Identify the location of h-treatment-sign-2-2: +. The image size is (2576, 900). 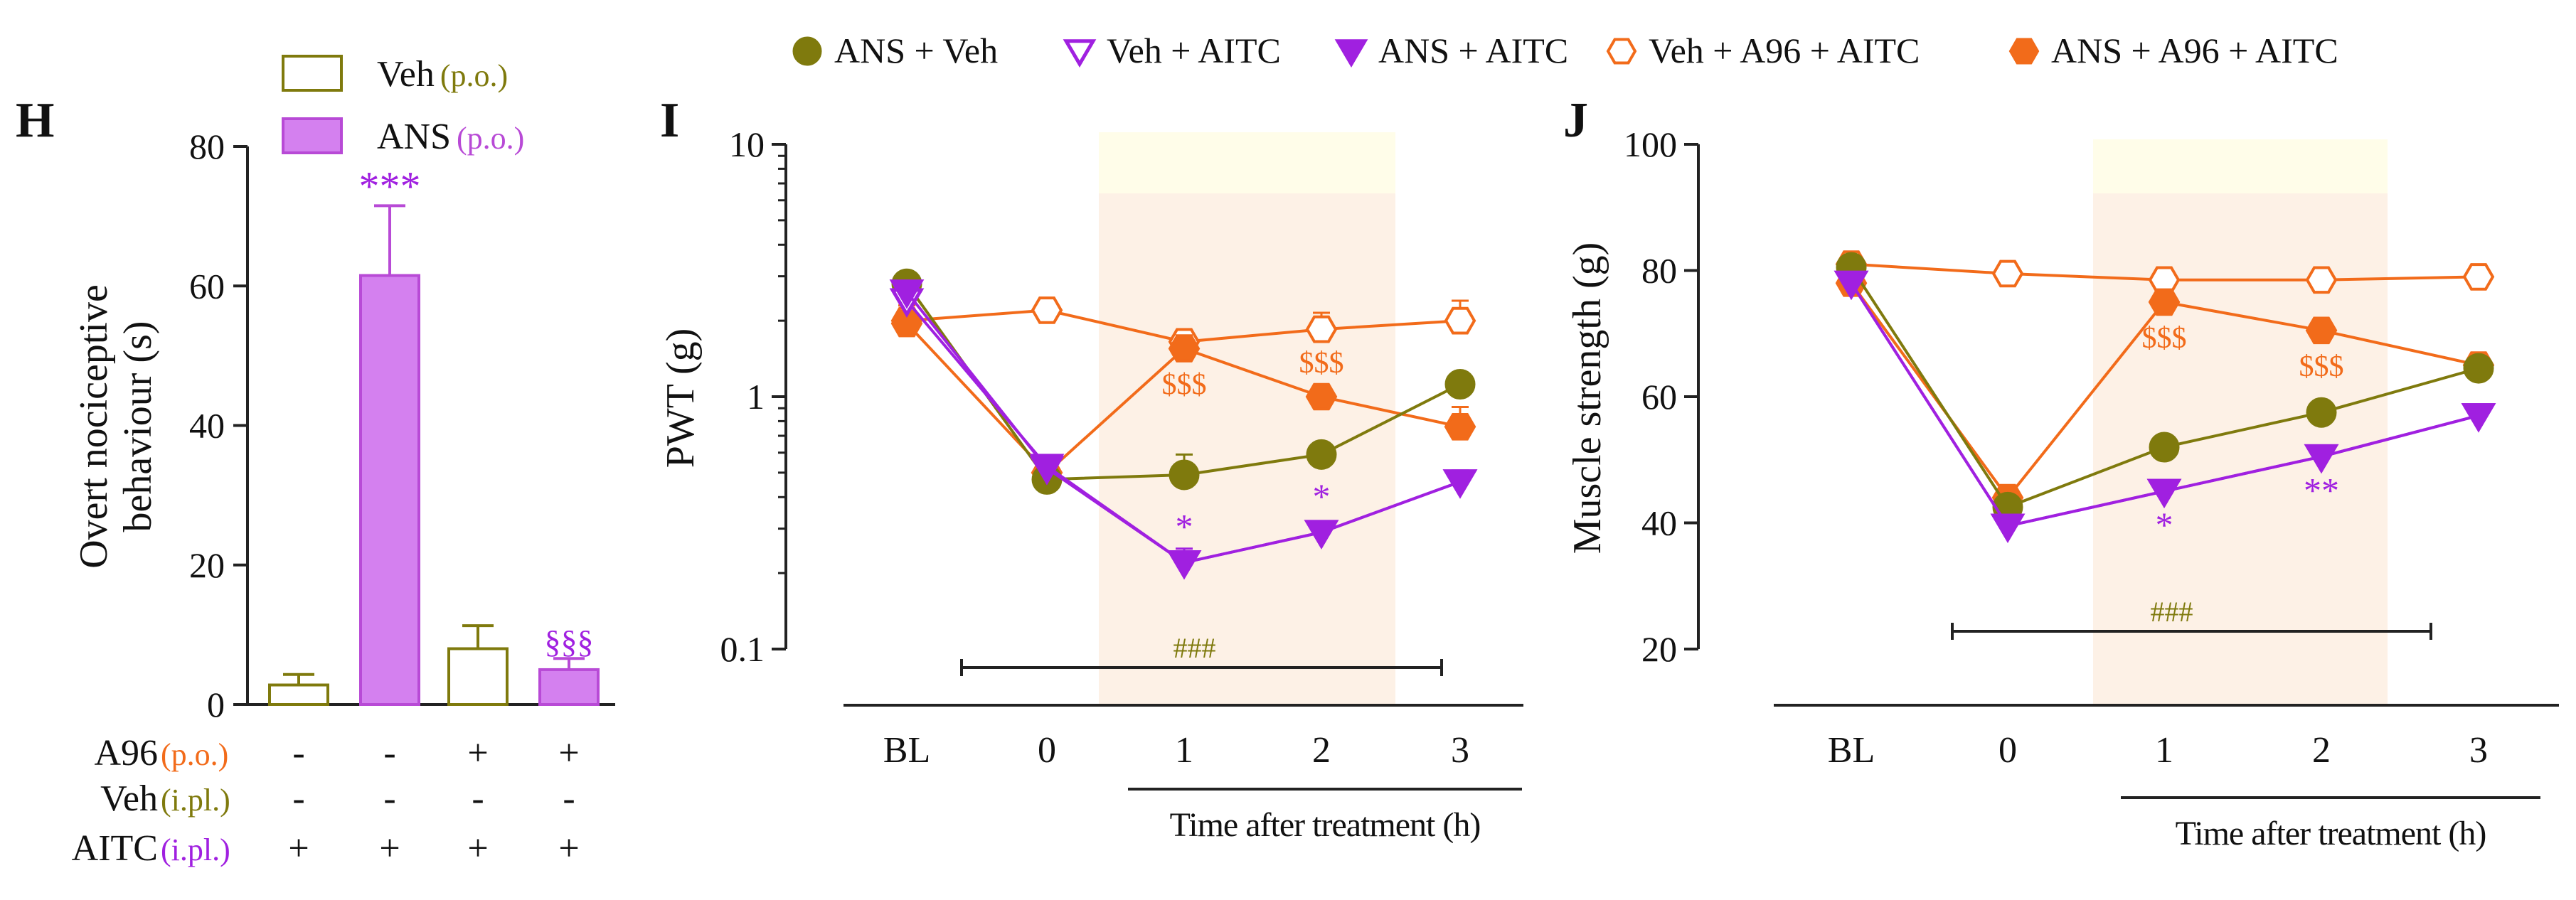
(477, 848).